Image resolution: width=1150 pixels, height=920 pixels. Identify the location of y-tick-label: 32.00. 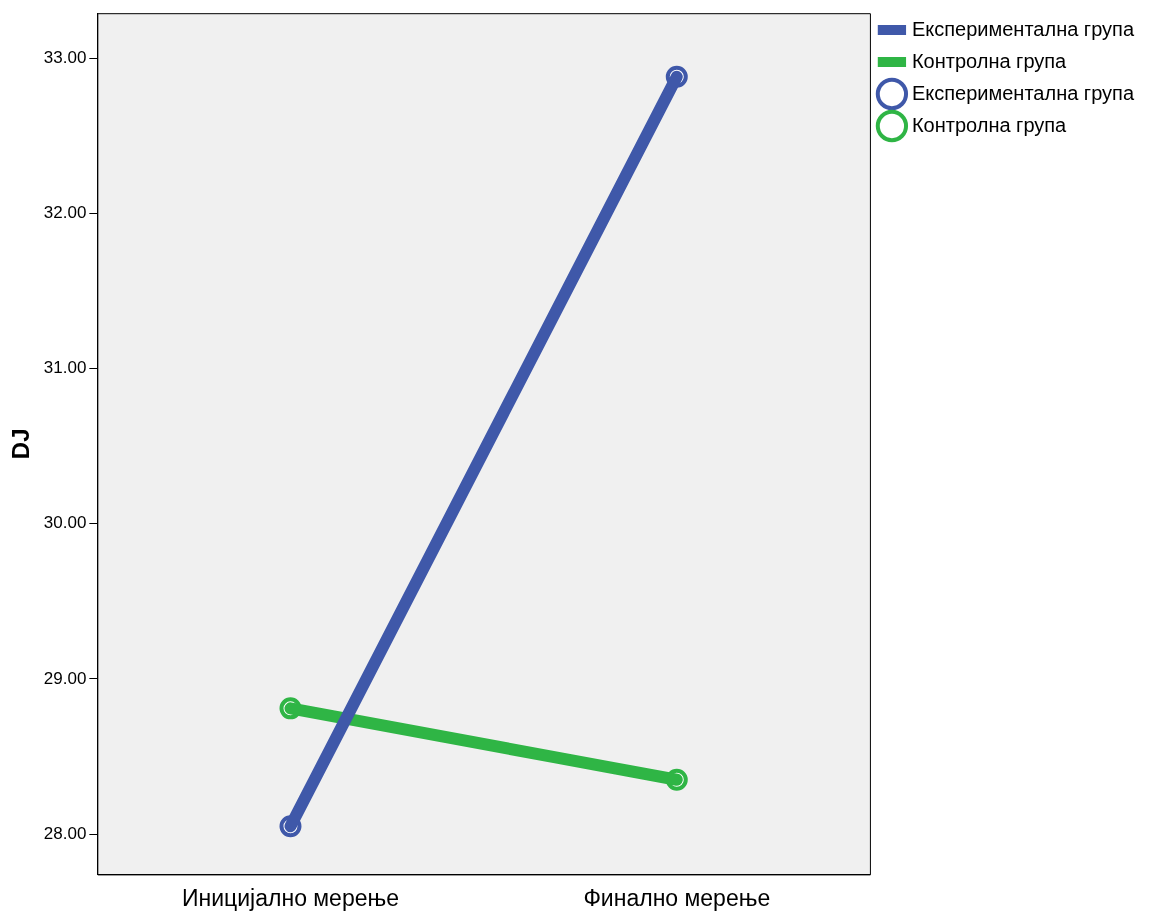
(65, 213).